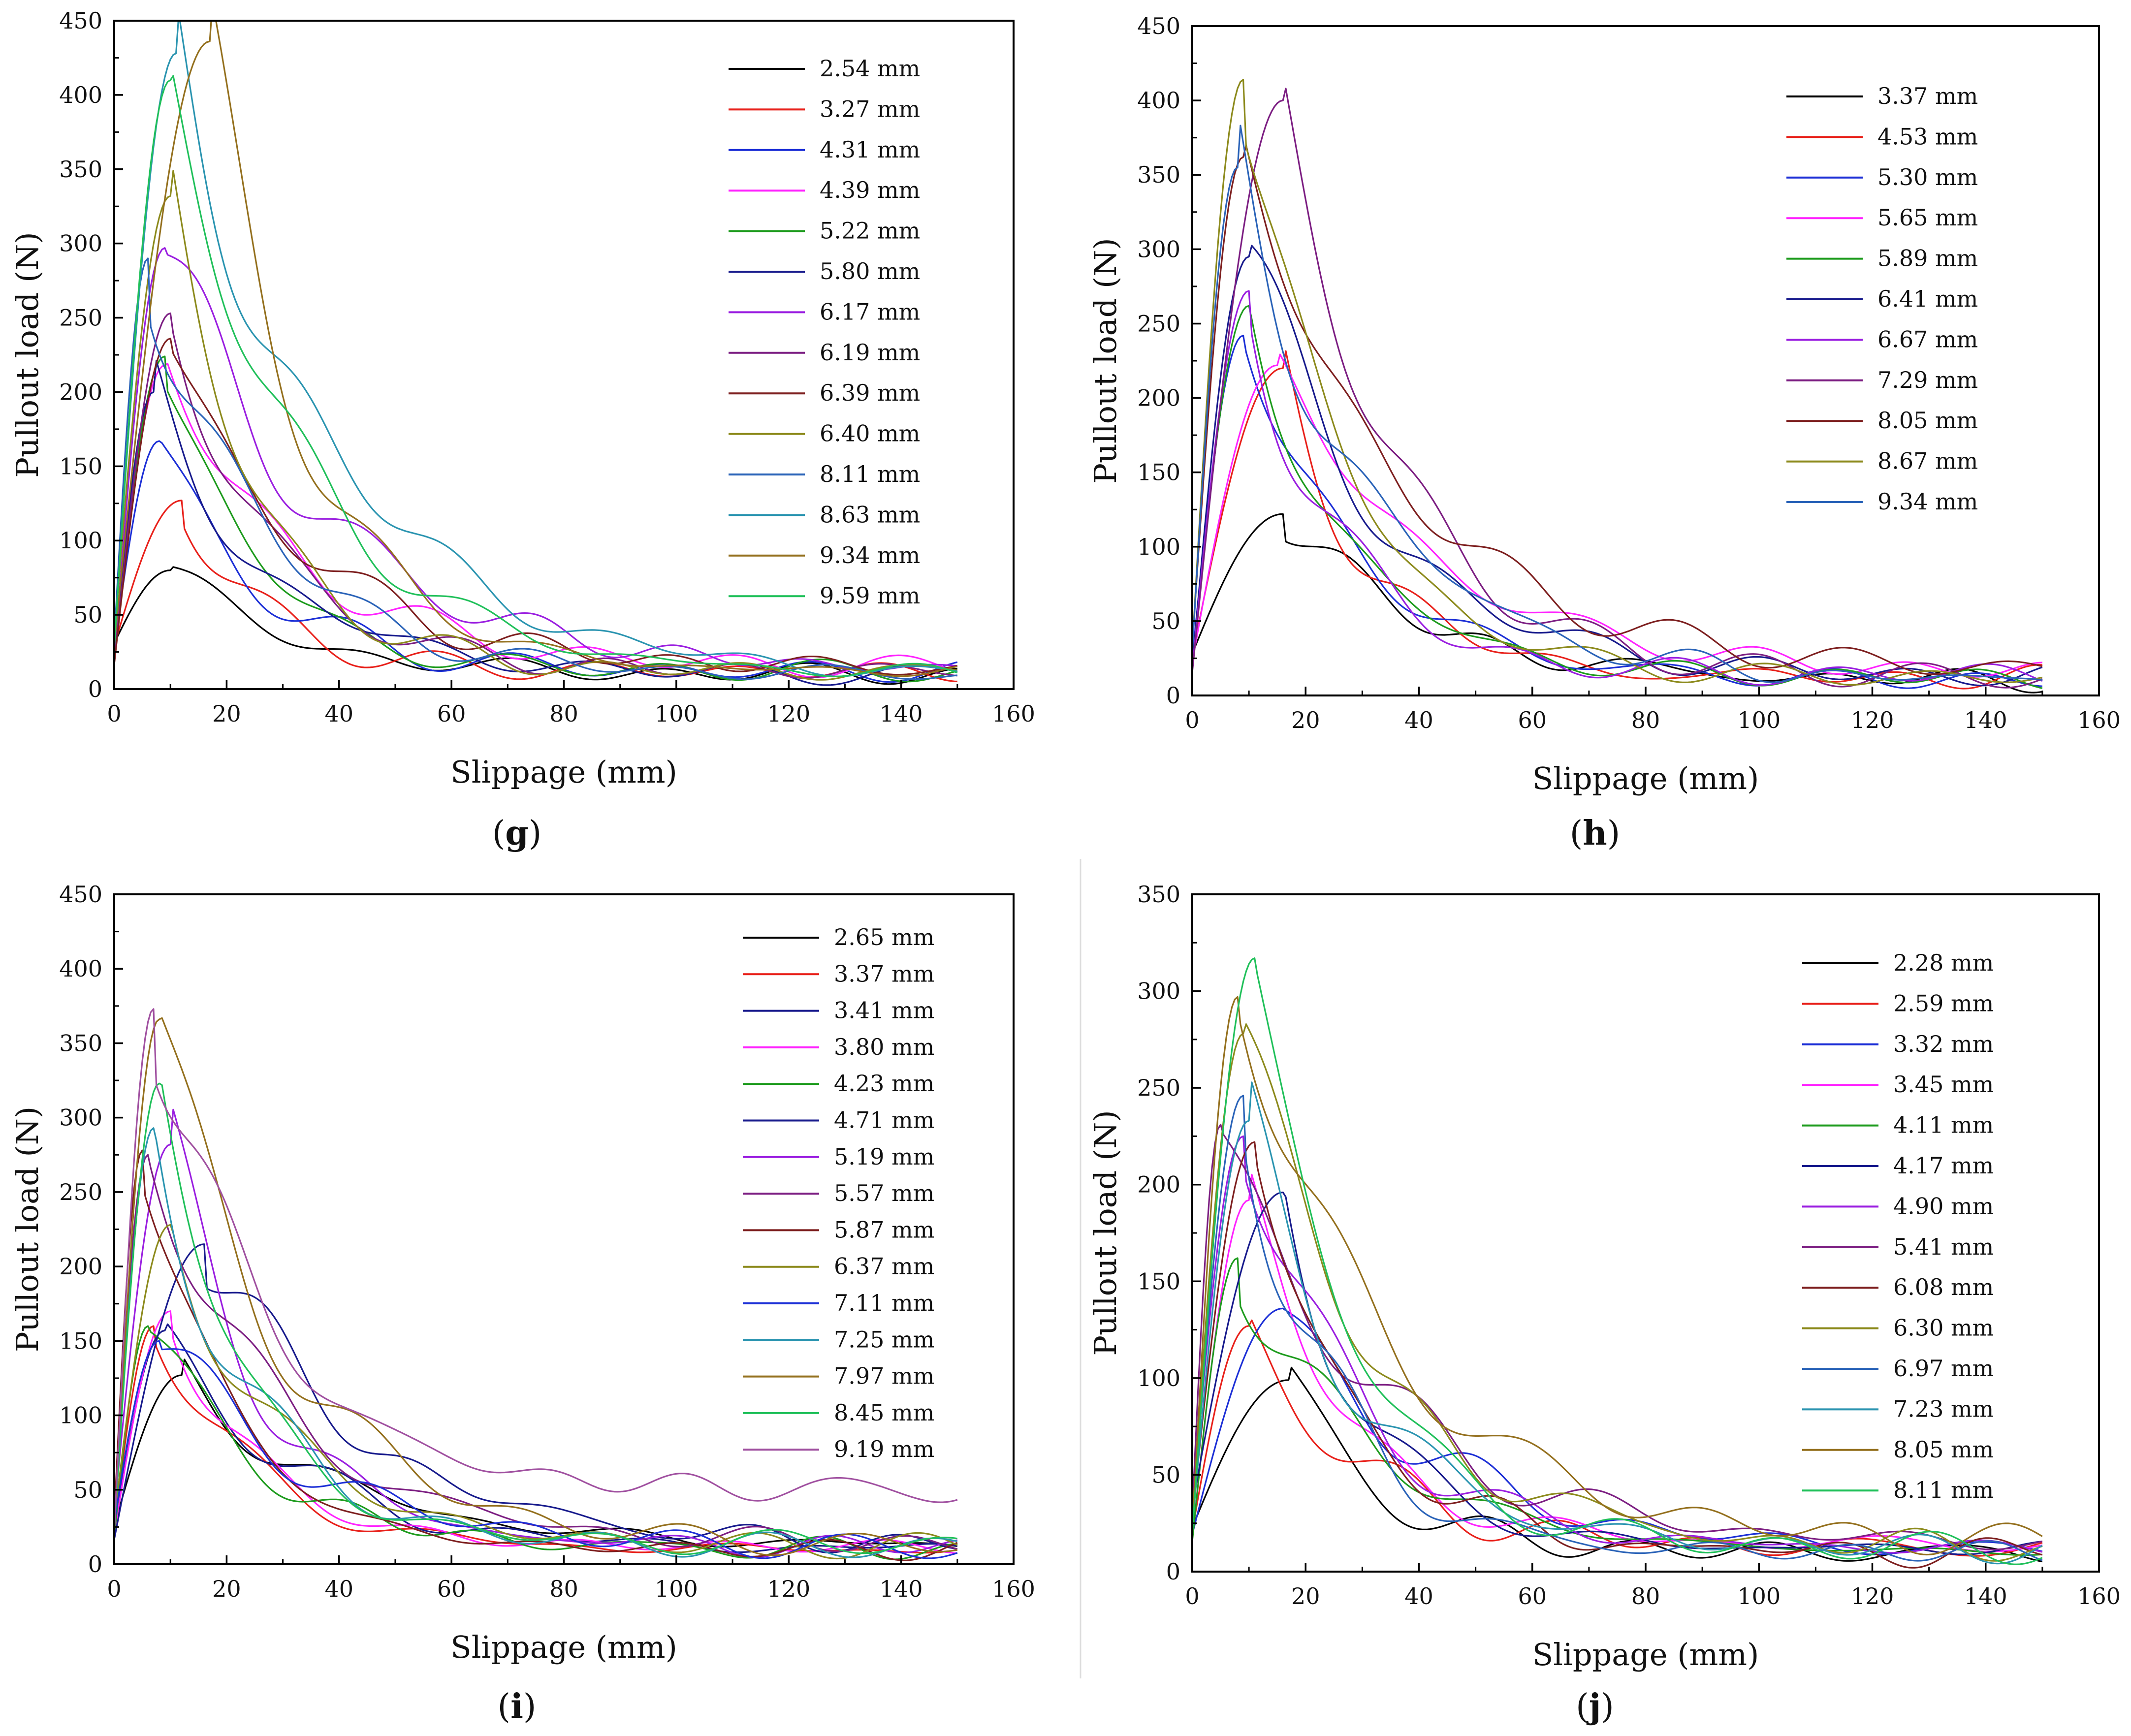 This screenshot has height=1736, width=2131. I want to click on legend-entry: 4.11 mm, so click(1943, 1125).